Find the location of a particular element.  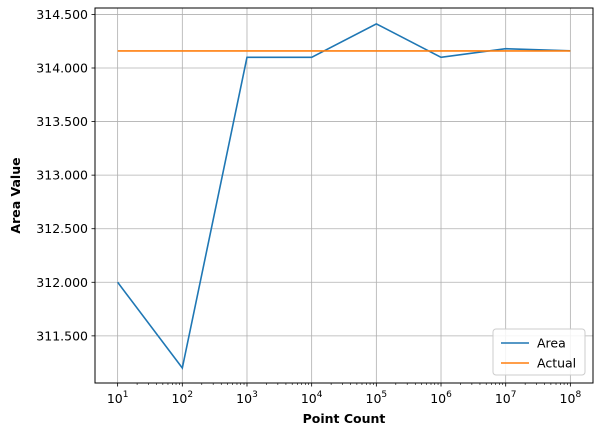

x-tick-label: 10⁴ is located at coordinates (312, 398).